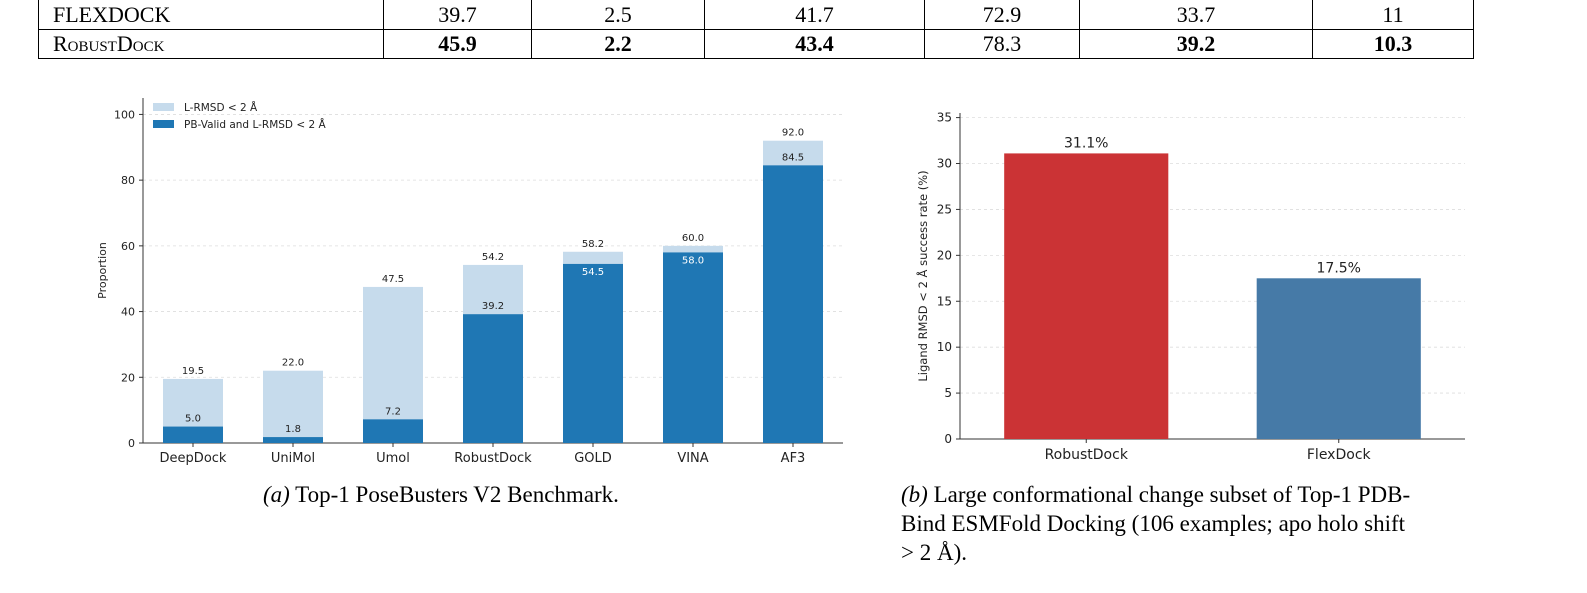 The image size is (1587, 593). Describe the element at coordinates (457, 15) in the screenshot. I see `value-cell: 39.7` at that location.